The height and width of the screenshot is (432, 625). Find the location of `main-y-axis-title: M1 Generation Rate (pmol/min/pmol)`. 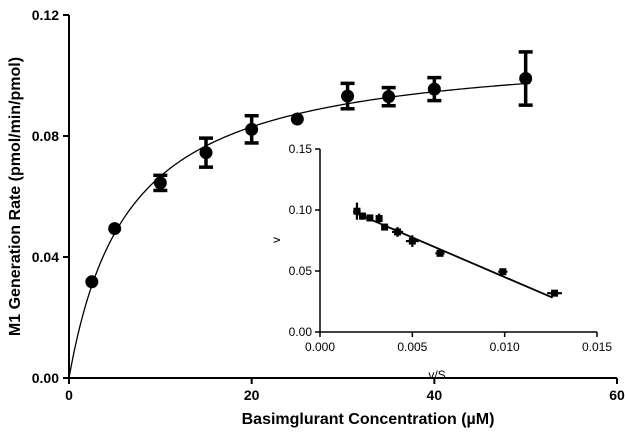

main-y-axis-title: M1 Generation Rate (pmol/min/pmol) is located at coordinates (15, 196).